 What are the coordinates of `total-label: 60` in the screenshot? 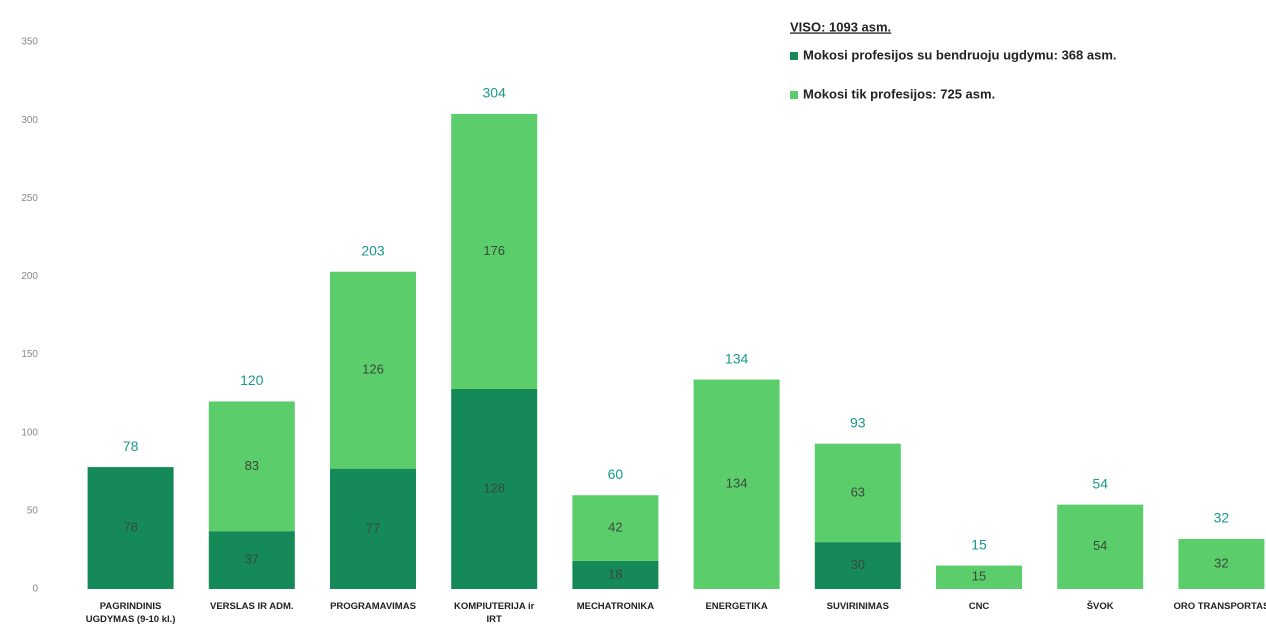 It's located at (616, 474).